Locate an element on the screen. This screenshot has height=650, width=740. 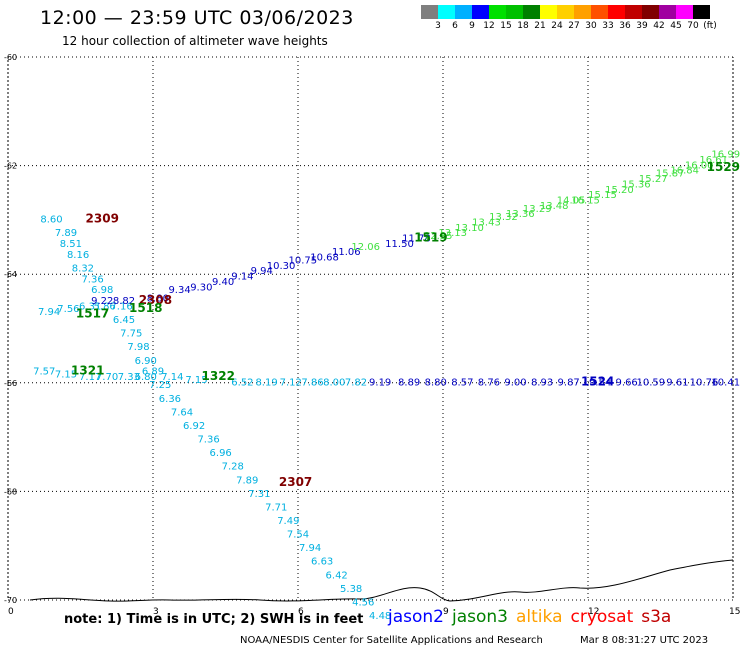
satellite-jason3: jason3 is located at coordinates (480, 617).